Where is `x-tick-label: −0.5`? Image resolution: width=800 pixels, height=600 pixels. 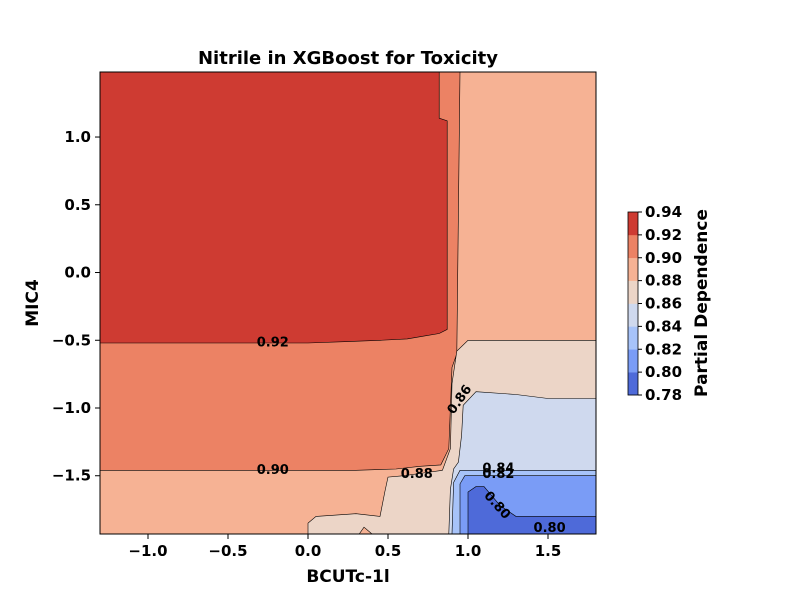 x-tick-label: −0.5 is located at coordinates (227, 551).